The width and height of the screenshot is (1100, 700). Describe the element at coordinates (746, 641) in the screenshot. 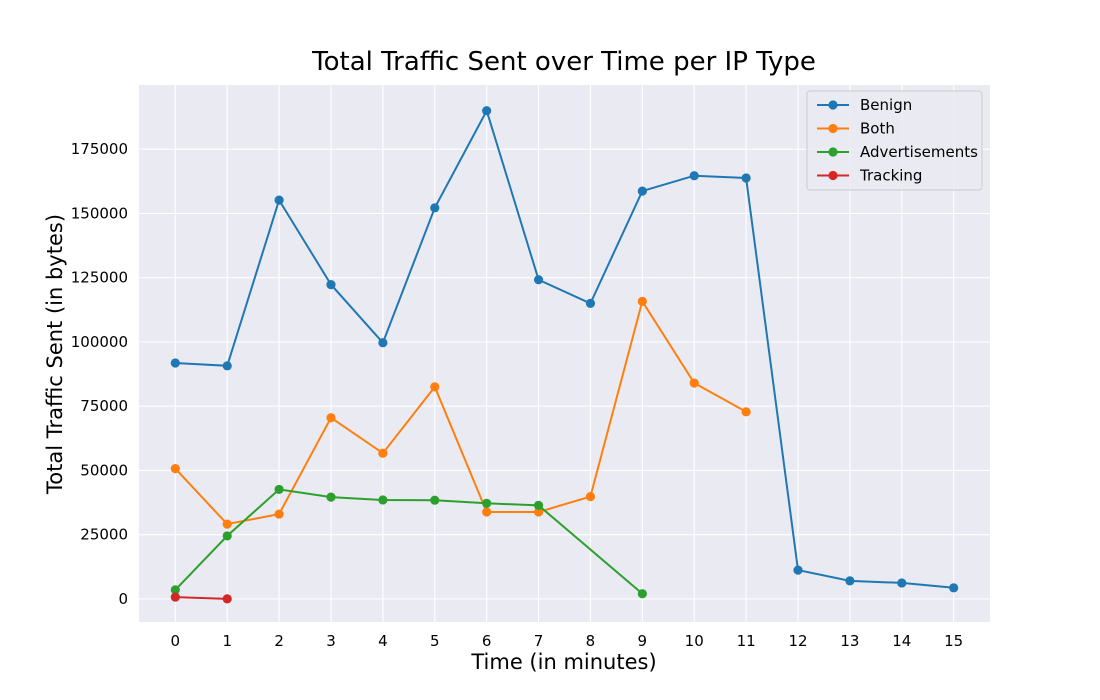

I see `x-tick-label: 11` at that location.